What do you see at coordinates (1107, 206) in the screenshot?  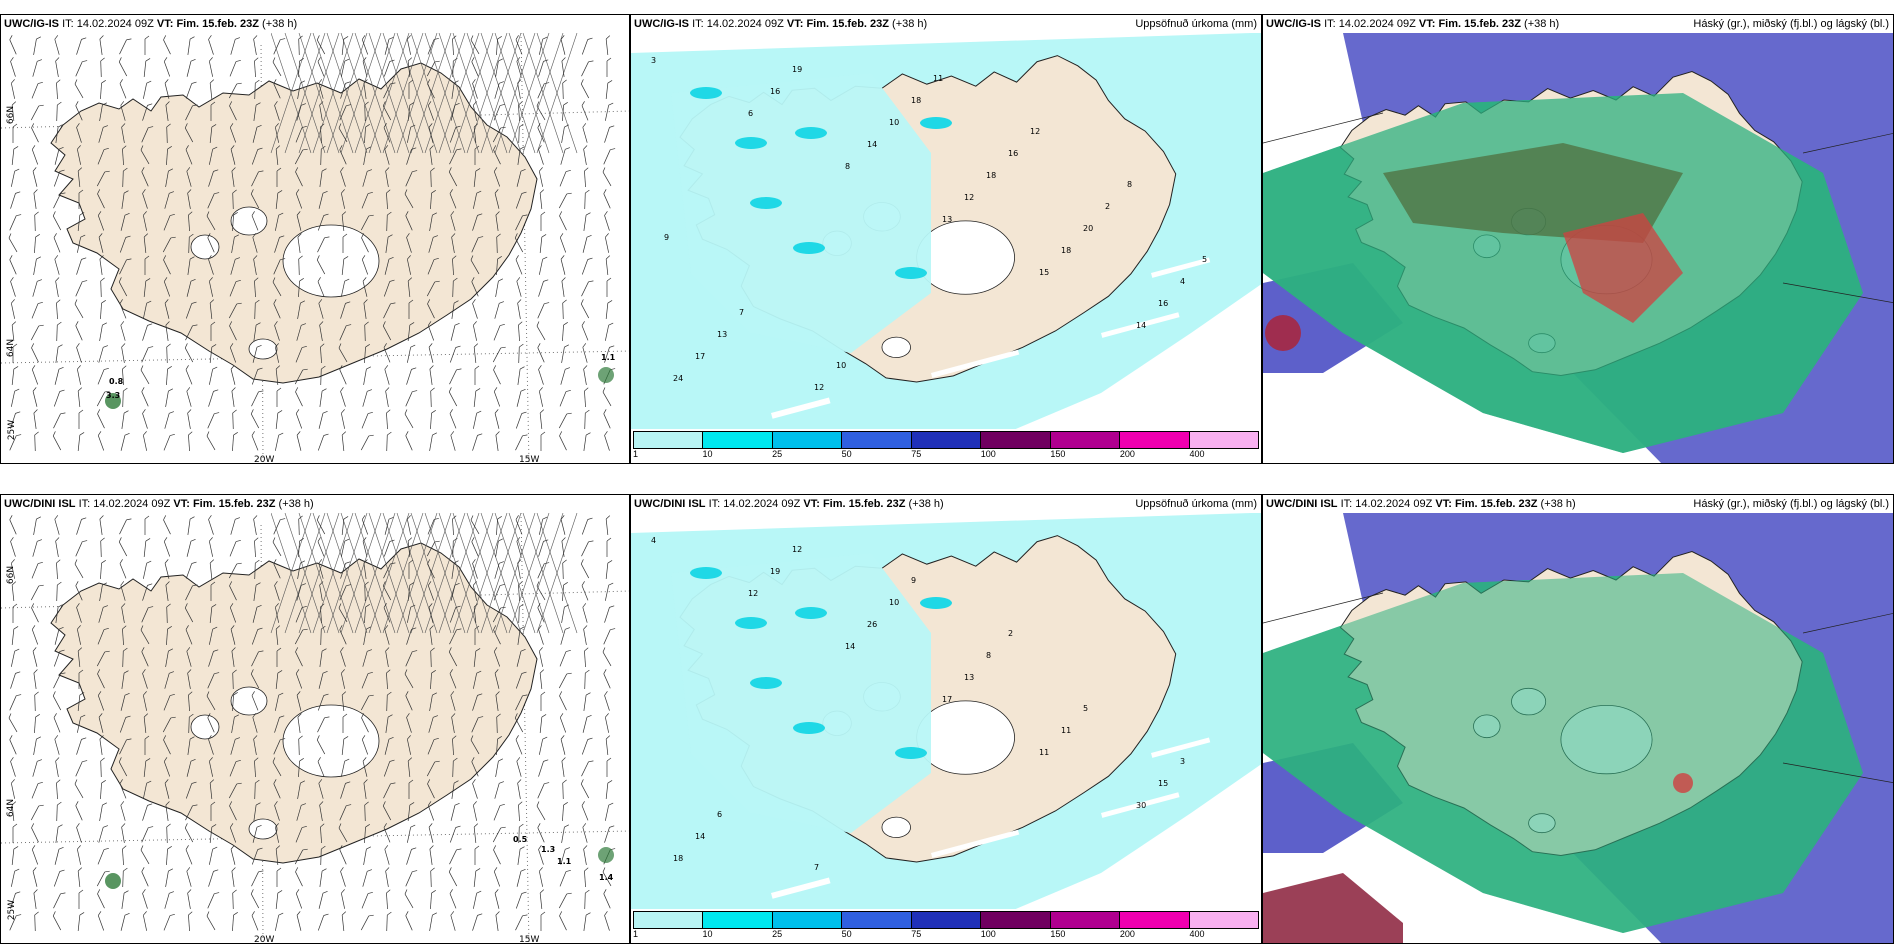 I see `precip-amount-label: 2` at bounding box center [1107, 206].